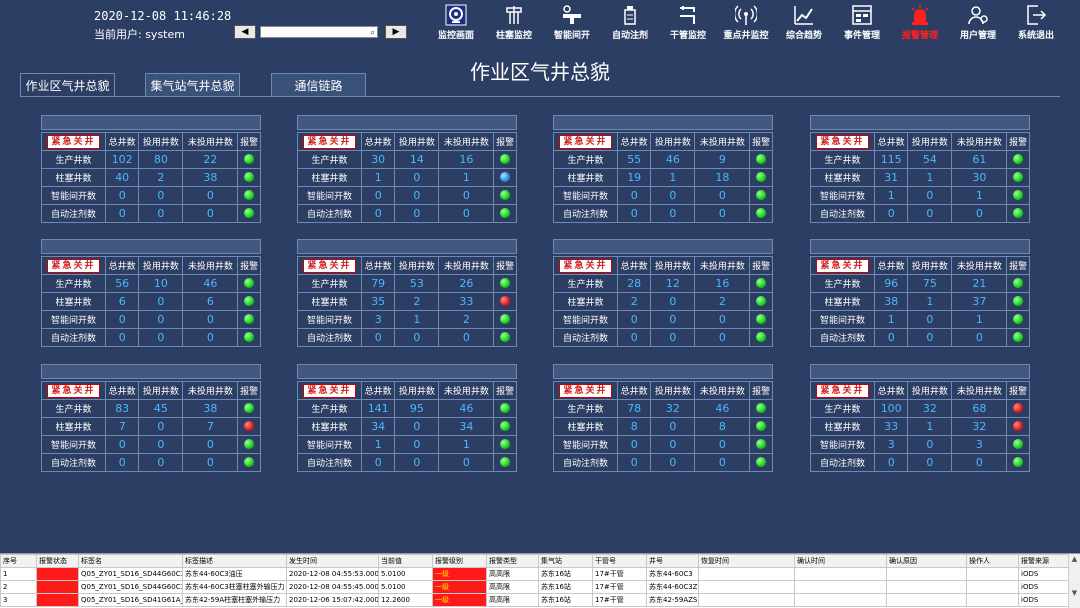 The height and width of the screenshot is (608, 1080). I want to click on toolbar-button-trend: 综合趋势, so click(804, 24).